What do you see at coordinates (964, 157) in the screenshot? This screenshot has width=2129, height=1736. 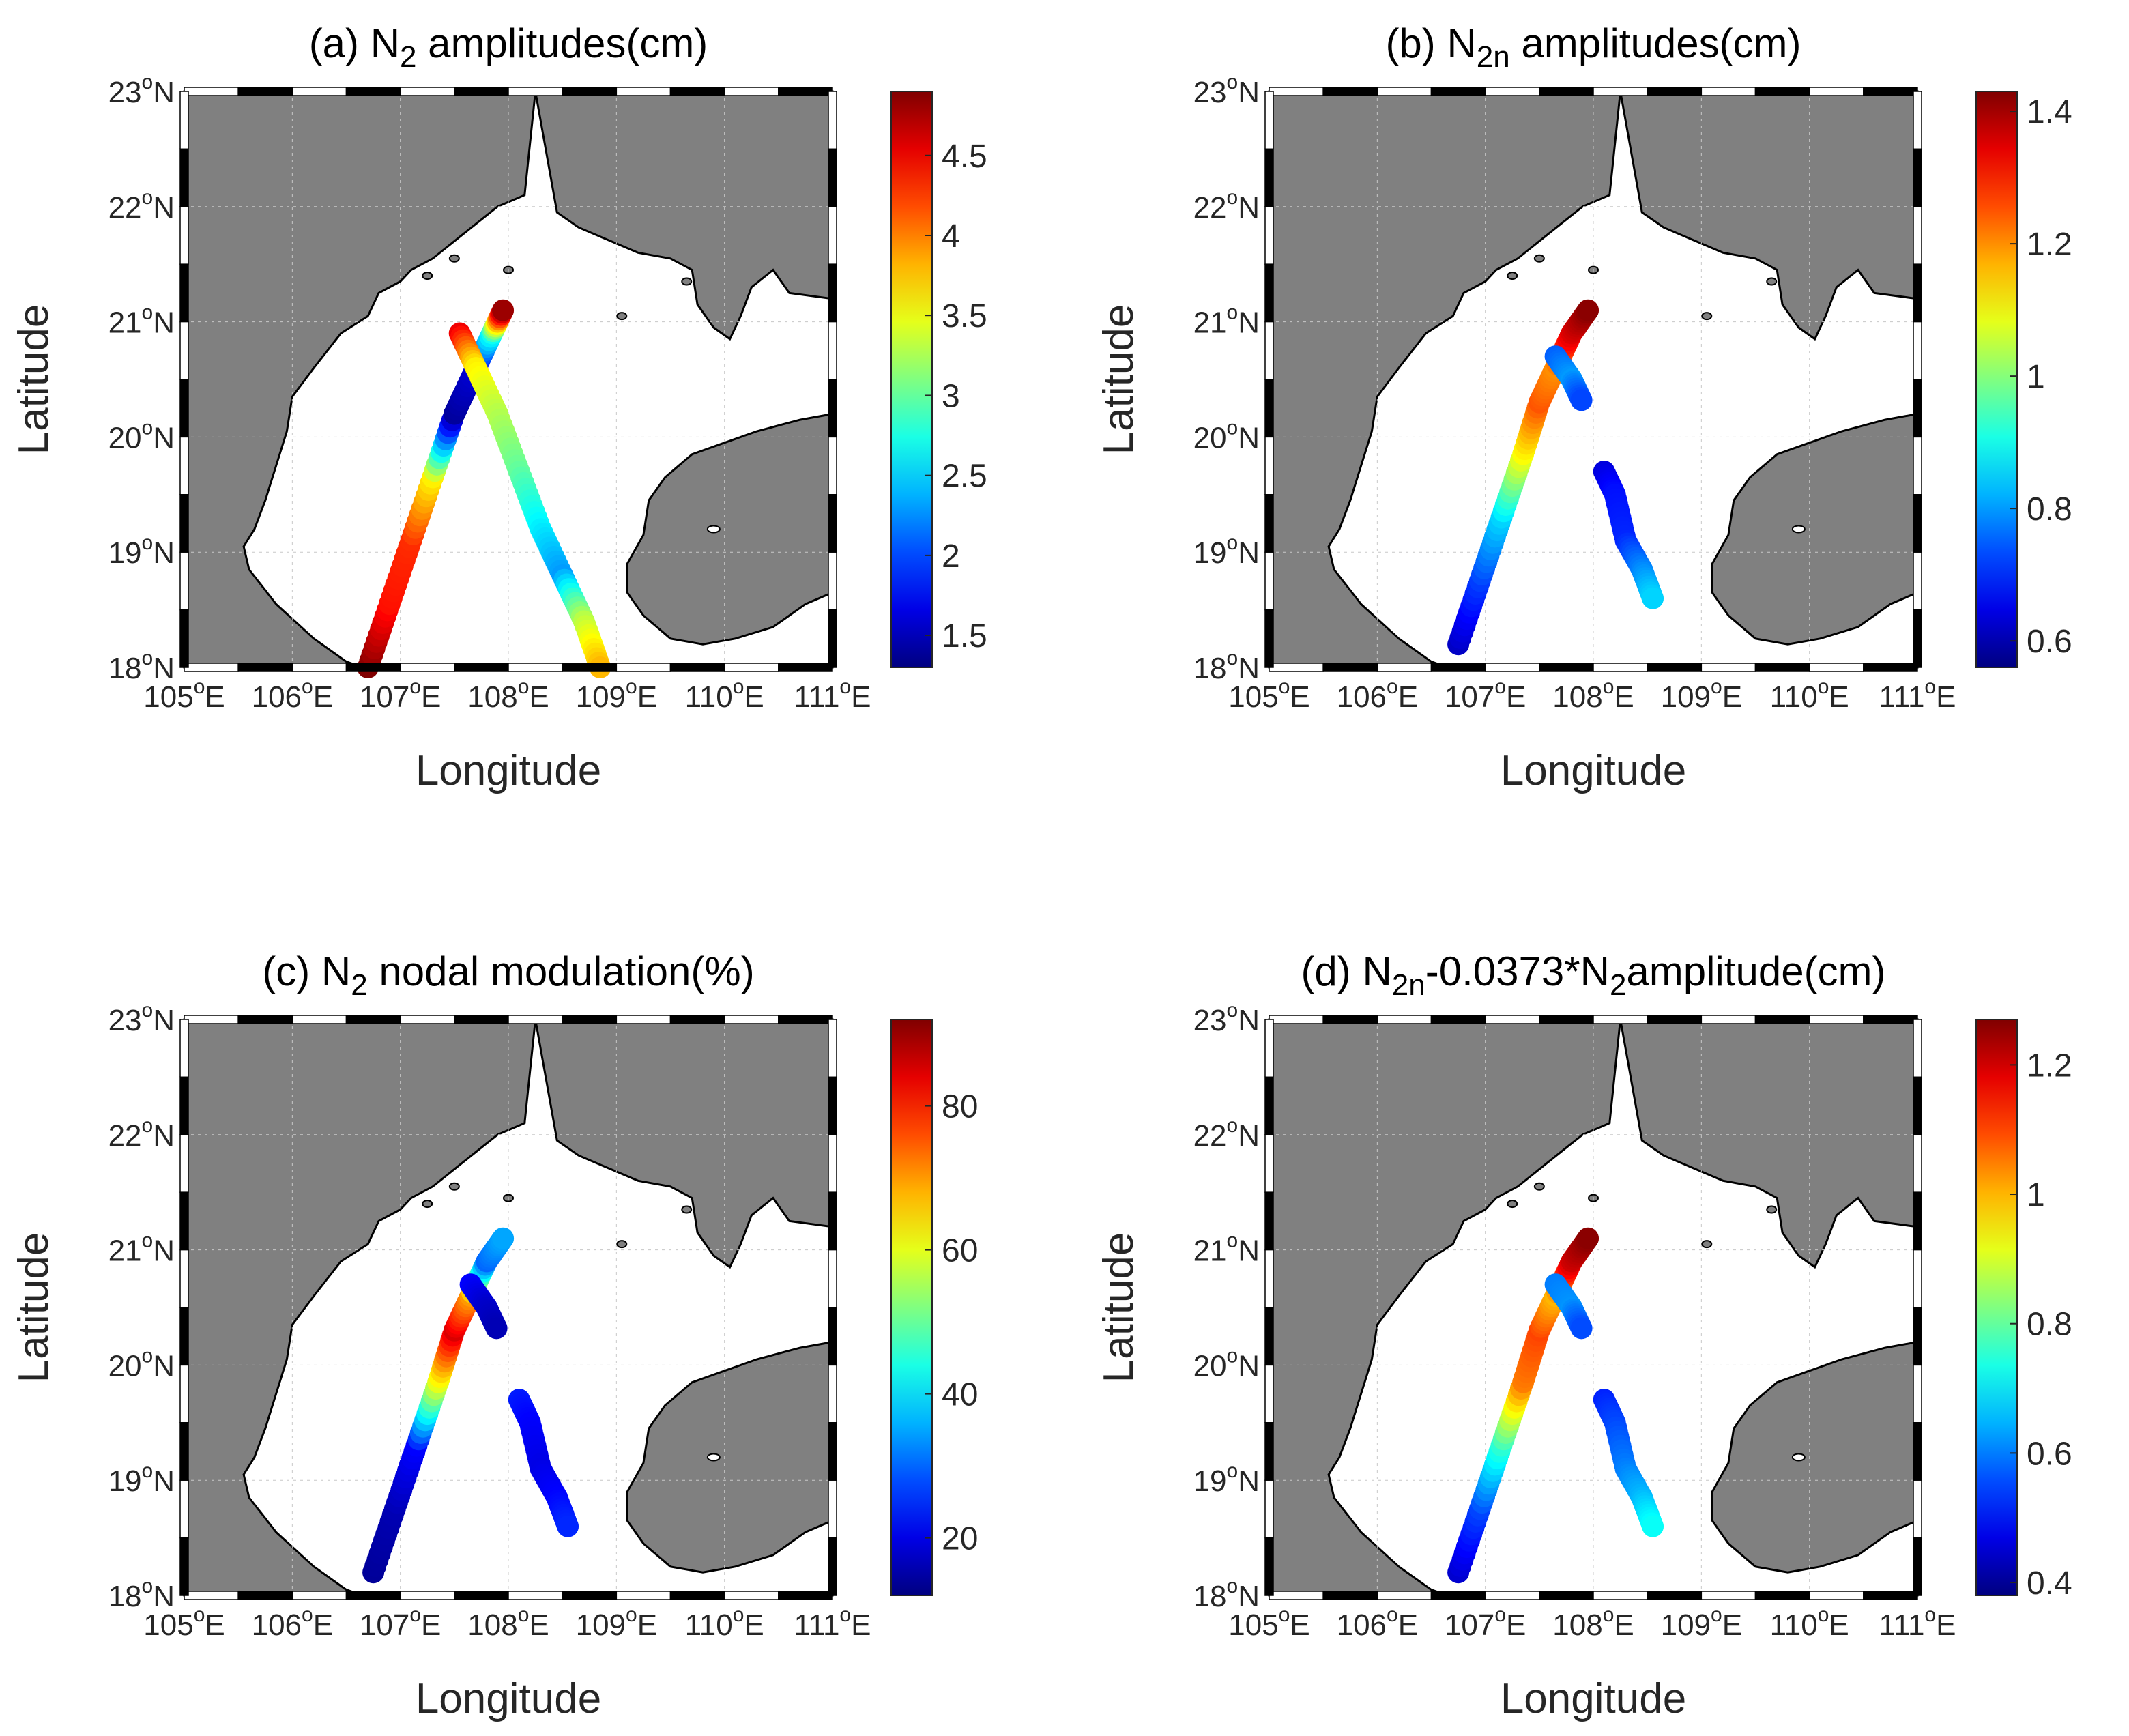 I see `colorbar-tick-label: 4.5` at bounding box center [964, 157].